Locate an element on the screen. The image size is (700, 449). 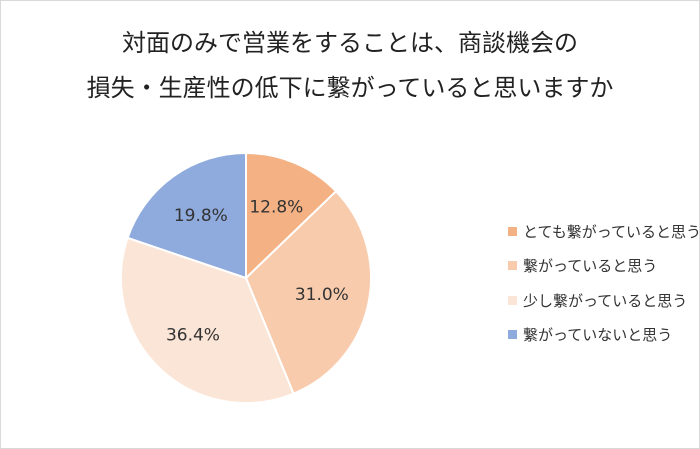
legend-label: 少し繋がっていると思う is located at coordinates (605, 300).